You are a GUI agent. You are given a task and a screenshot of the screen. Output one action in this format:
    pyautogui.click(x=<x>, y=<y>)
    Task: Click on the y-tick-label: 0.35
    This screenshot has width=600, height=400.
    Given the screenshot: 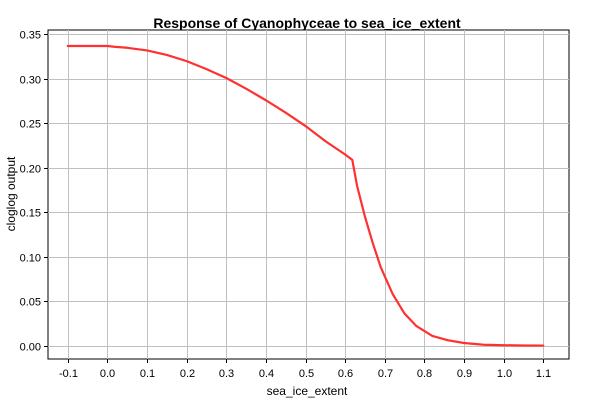 What is the action you would take?
    pyautogui.click(x=30, y=36)
    